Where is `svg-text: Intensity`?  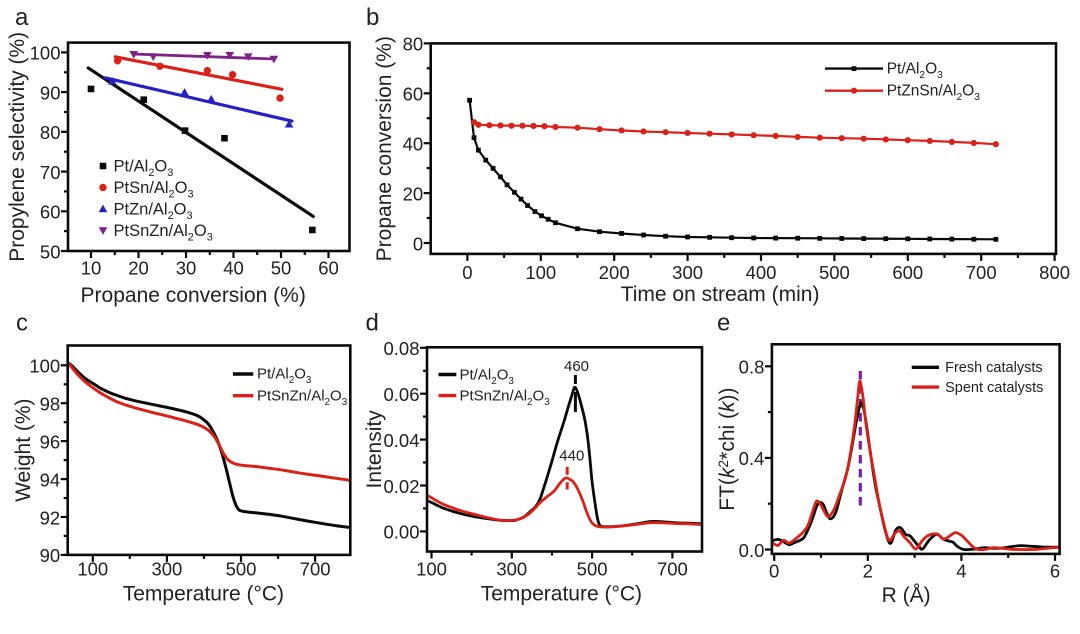
svg-text: Intensity is located at coordinates (374, 449).